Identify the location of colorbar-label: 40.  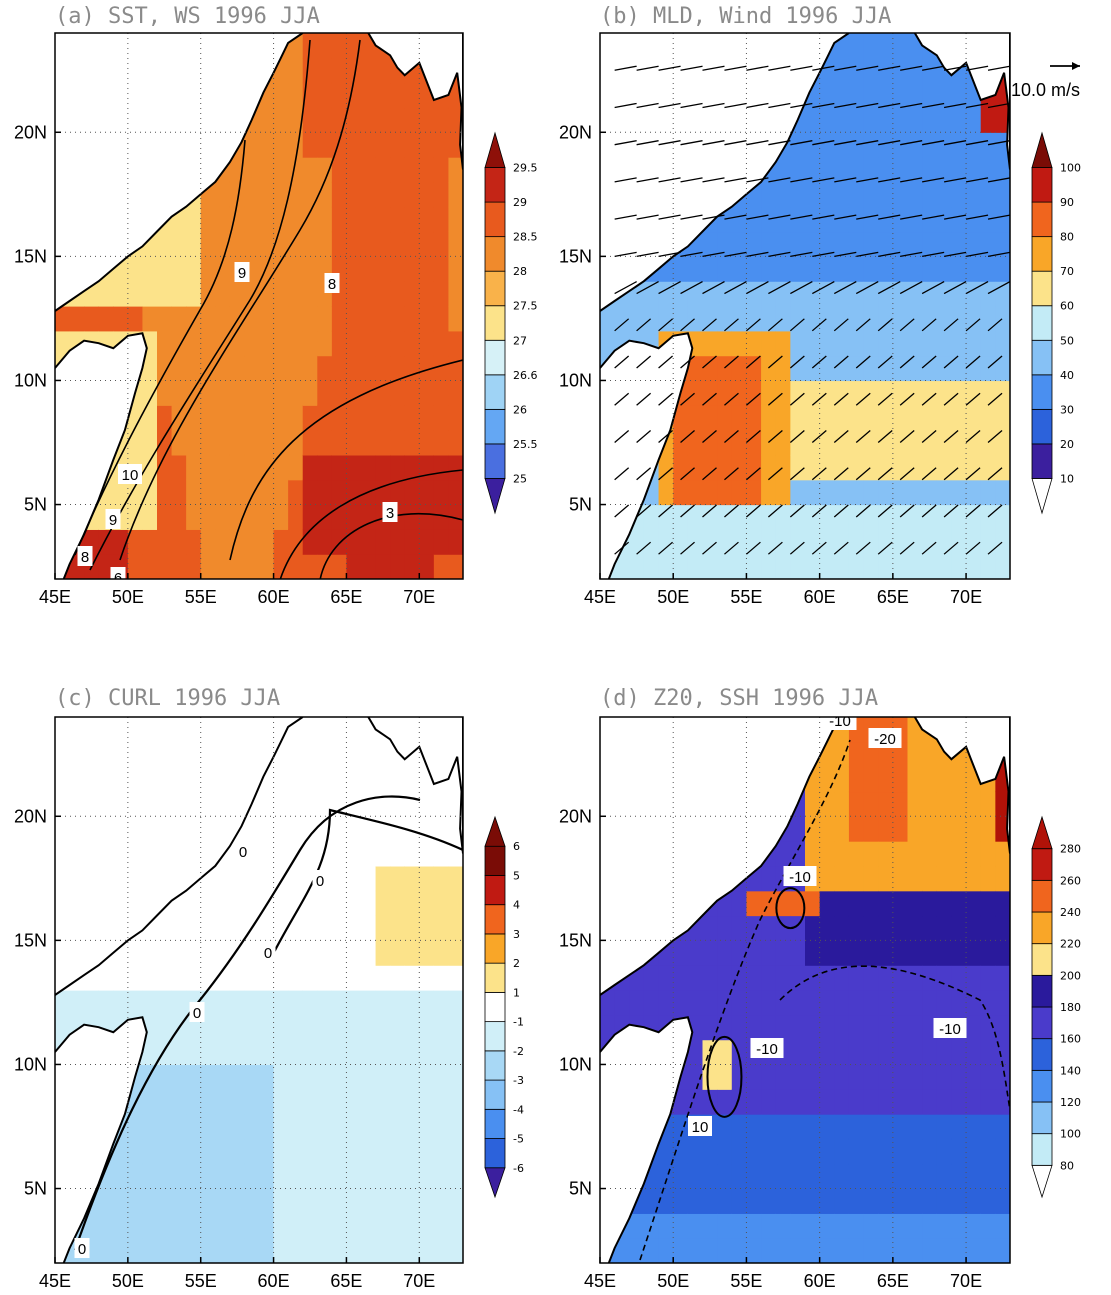
(1067, 375).